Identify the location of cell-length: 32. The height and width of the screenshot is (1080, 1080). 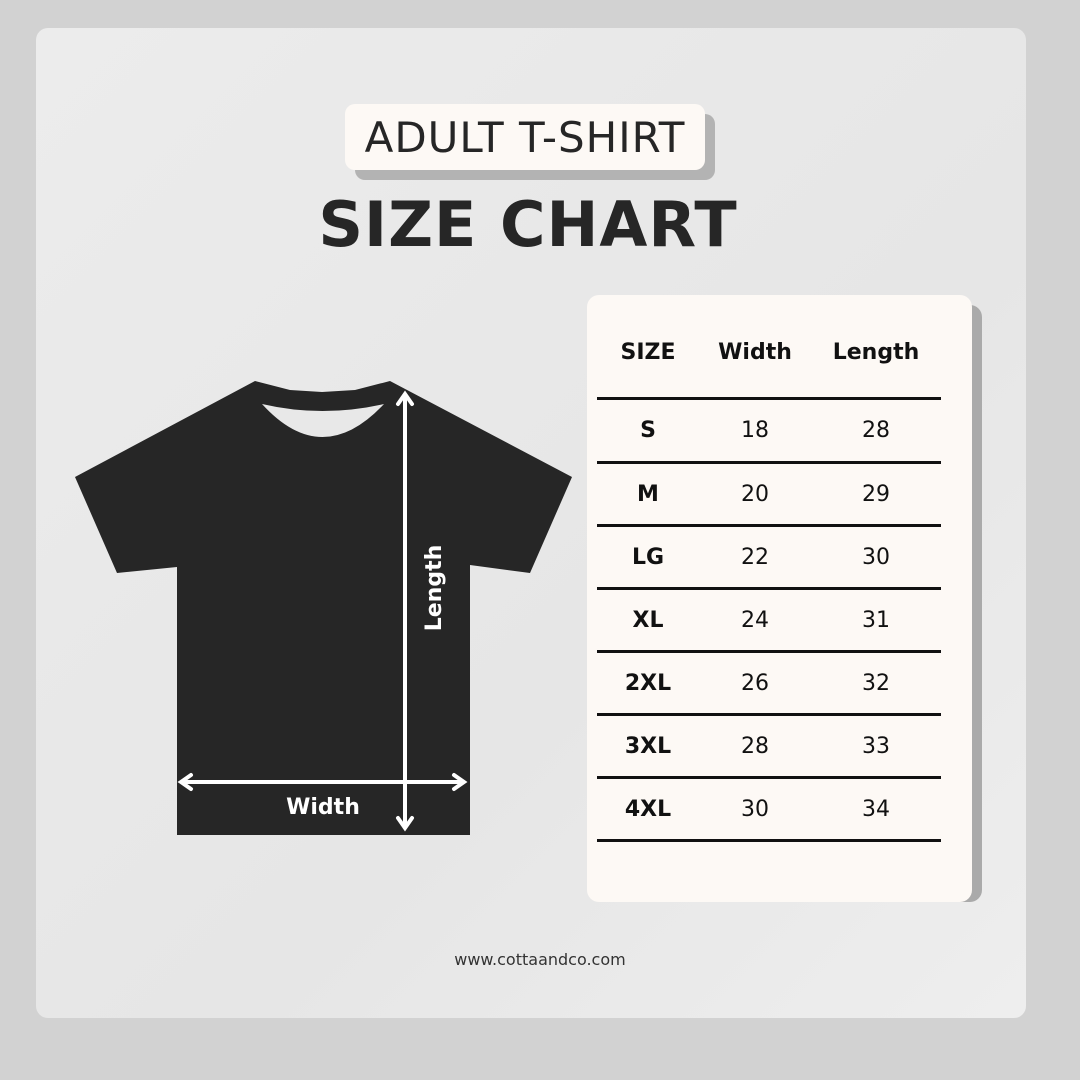
(876, 683).